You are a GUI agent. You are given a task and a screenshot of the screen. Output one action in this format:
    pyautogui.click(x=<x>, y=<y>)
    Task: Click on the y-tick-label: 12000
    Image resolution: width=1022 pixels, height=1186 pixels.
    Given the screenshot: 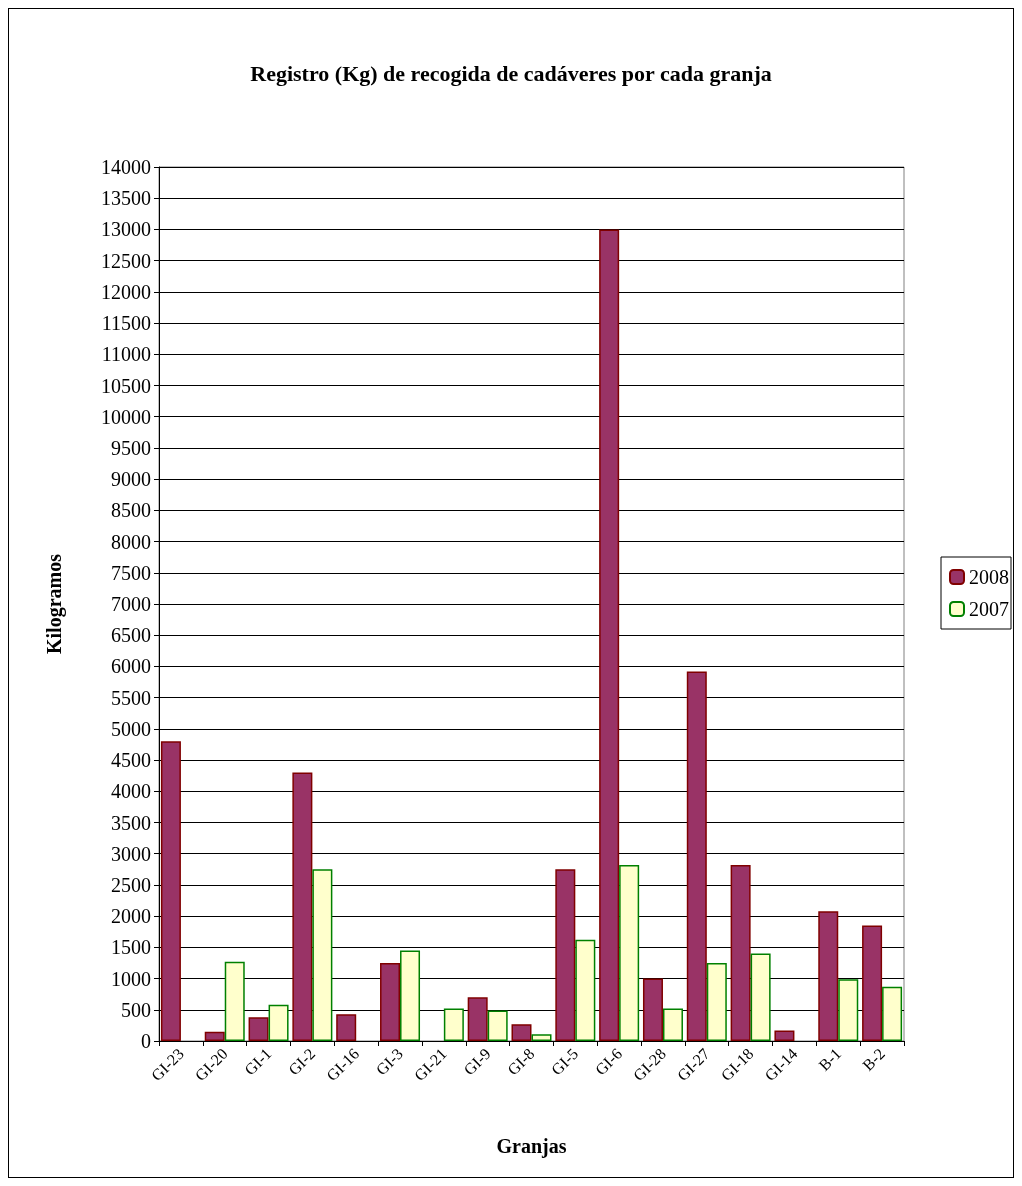 What is the action you would take?
    pyautogui.click(x=126, y=291)
    